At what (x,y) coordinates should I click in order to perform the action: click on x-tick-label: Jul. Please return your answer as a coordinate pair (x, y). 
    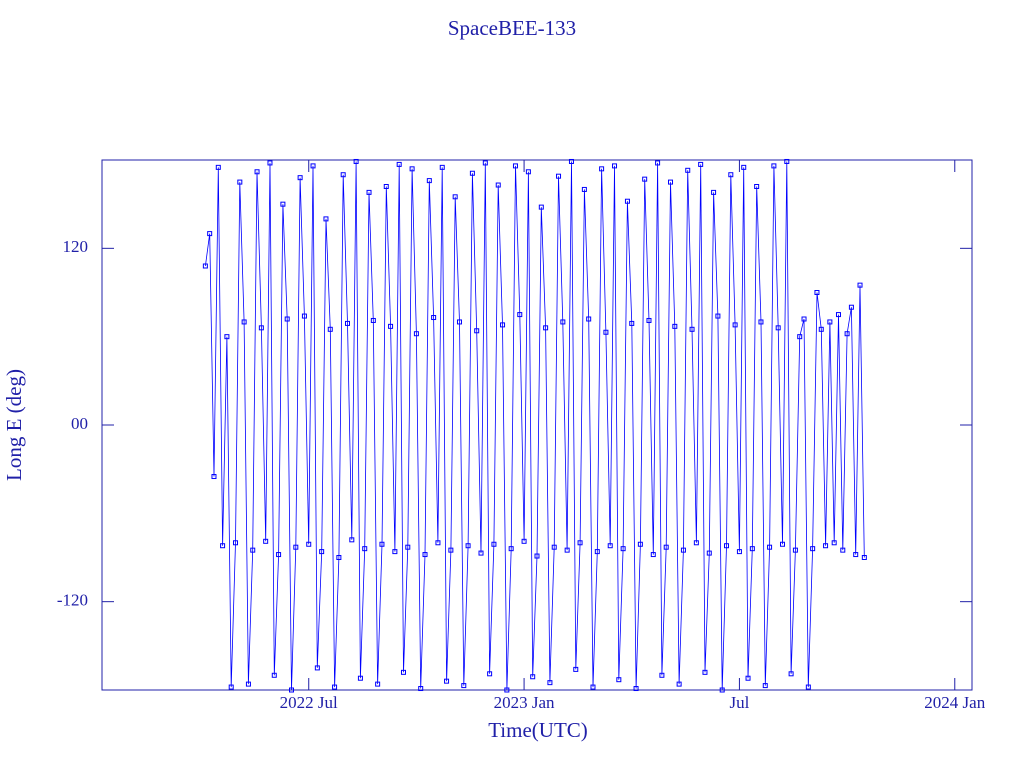
    Looking at the image, I should click on (740, 702).